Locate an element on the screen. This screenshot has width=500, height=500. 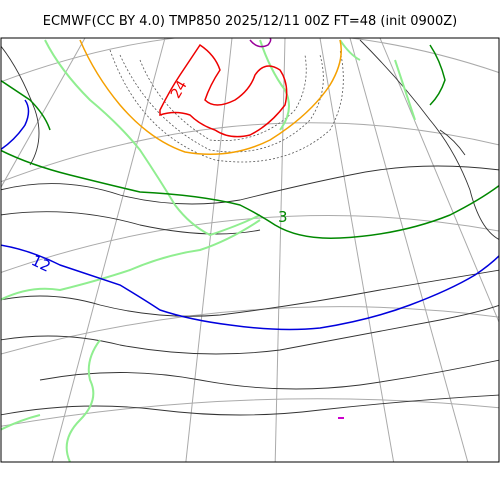
dotted-contours is located at coordinates (226, 106).